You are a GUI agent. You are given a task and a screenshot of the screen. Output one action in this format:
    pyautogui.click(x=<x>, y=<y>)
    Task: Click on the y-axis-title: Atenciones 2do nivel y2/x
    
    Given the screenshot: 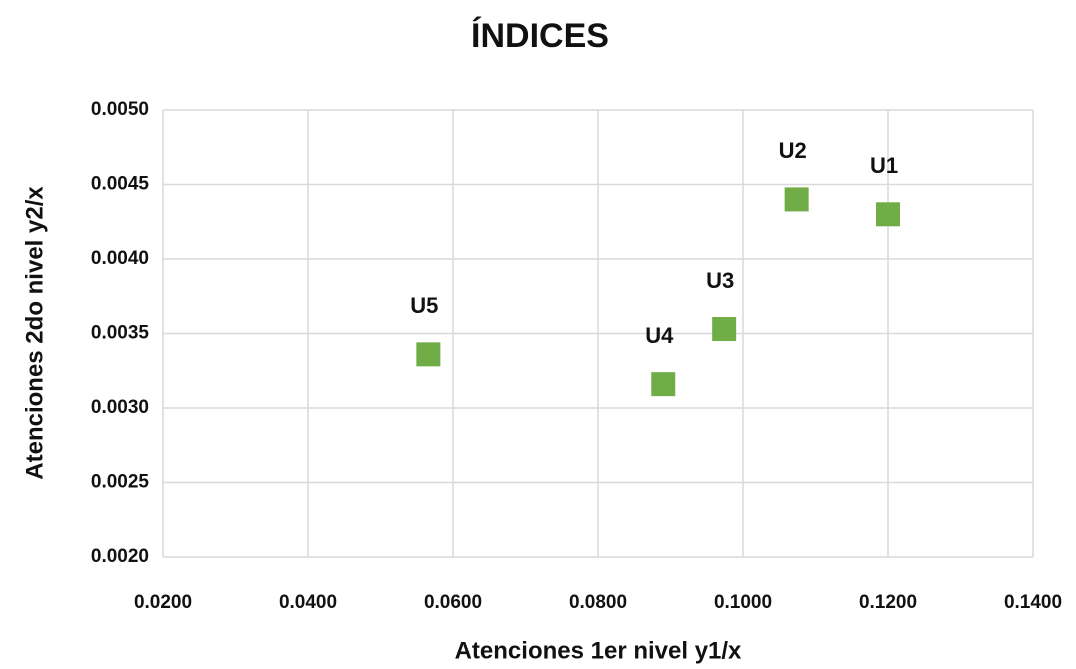 What is the action you would take?
    pyautogui.click(x=34, y=333)
    